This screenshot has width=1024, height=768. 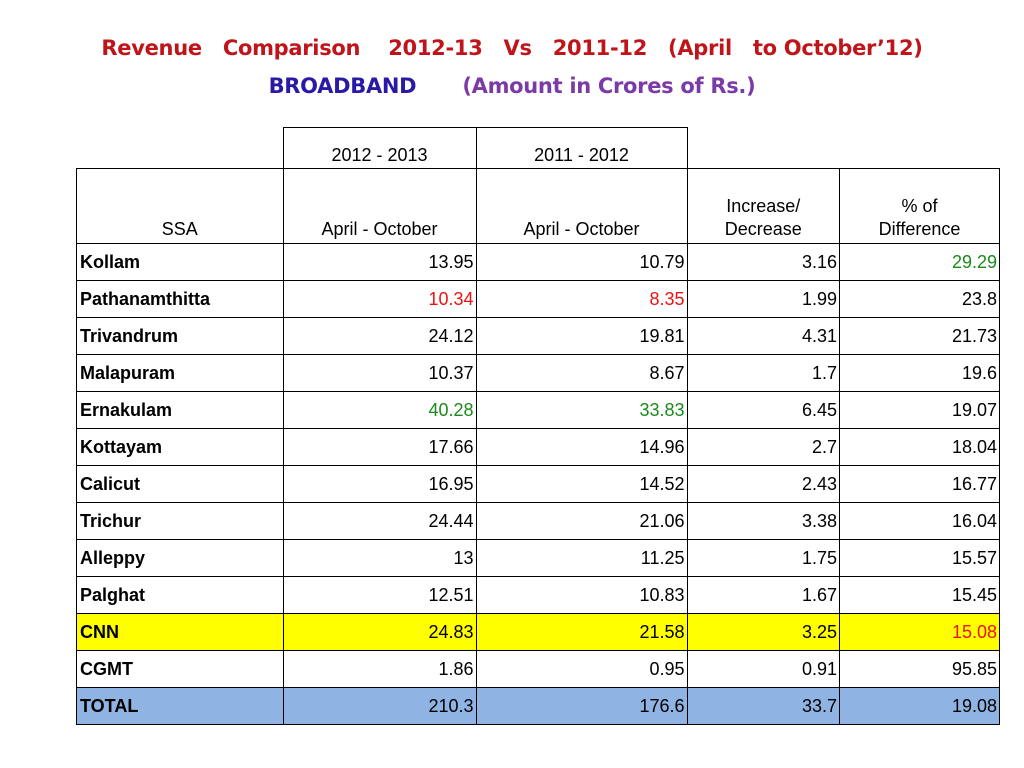 What do you see at coordinates (379, 373) in the screenshot?
I see `value-2012-13-cell: 10.37` at bounding box center [379, 373].